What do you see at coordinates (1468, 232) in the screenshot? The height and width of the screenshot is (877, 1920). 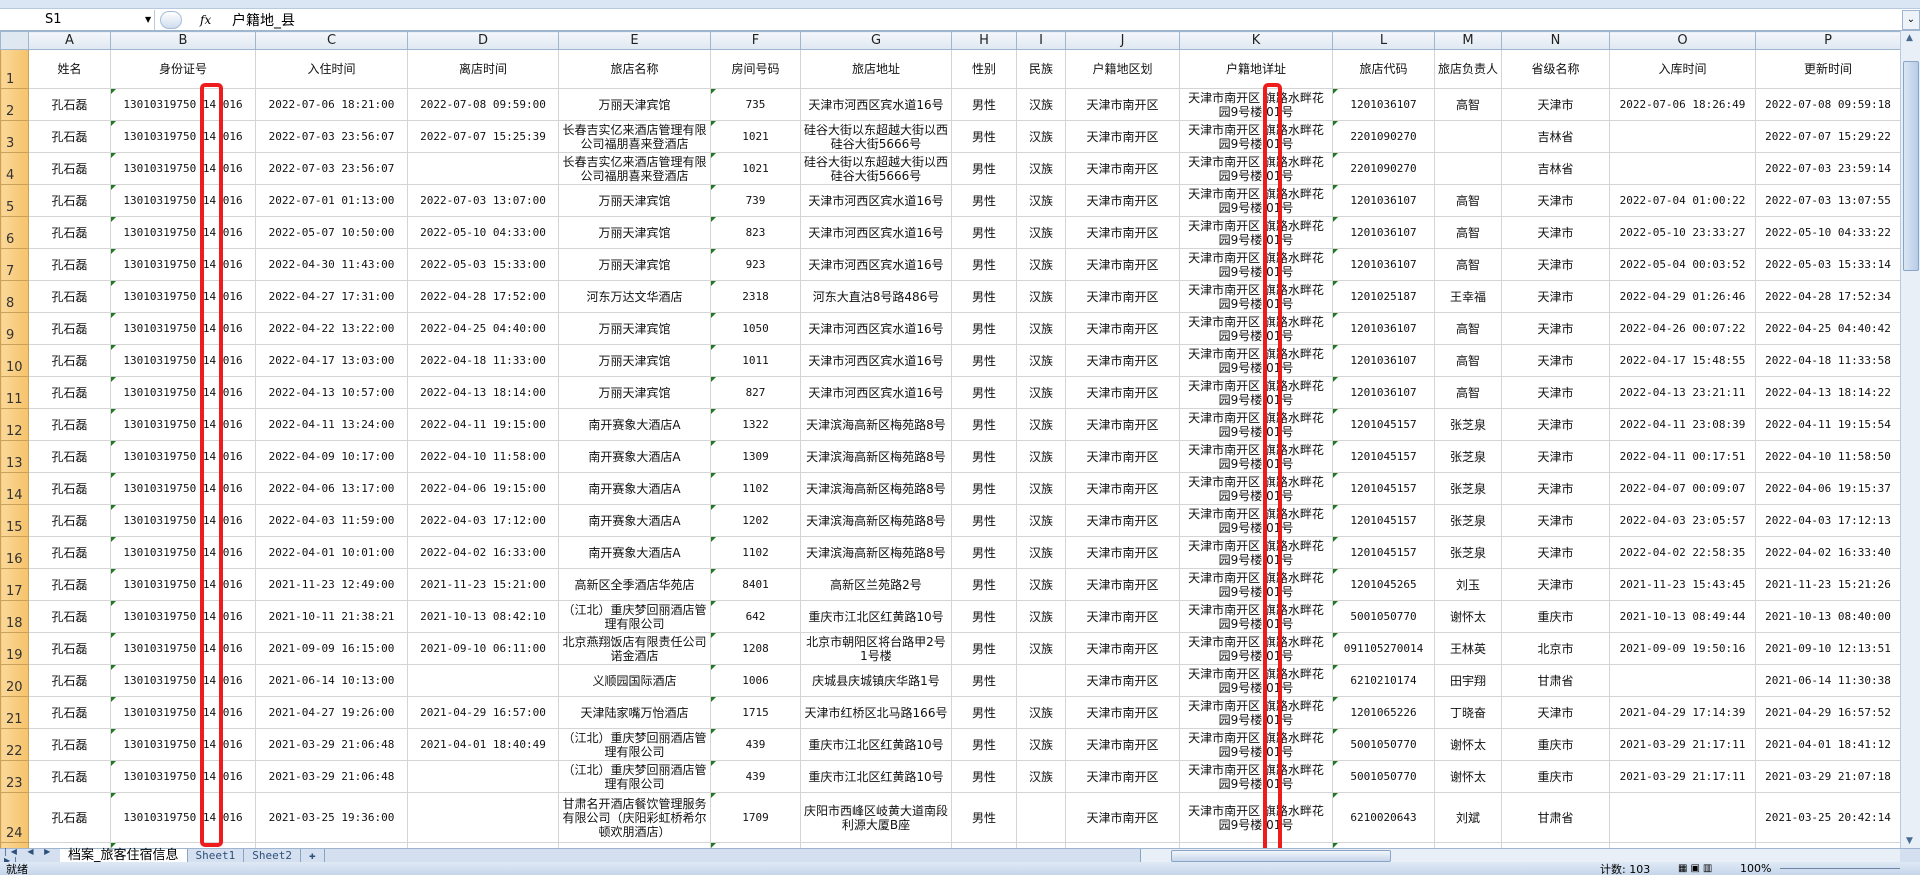 I see `cell-M6: 高智` at bounding box center [1468, 232].